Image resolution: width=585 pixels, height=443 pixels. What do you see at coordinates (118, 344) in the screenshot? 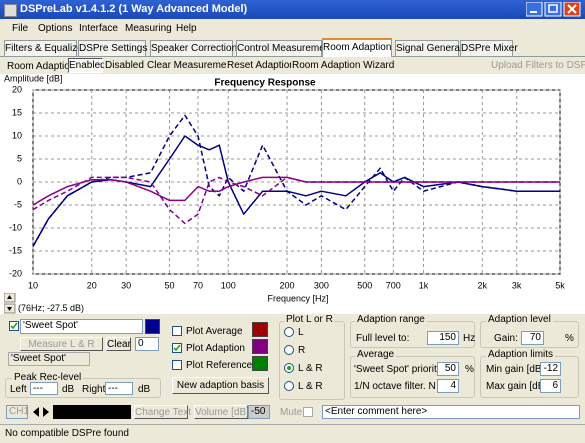
I see `button: Clear` at bounding box center [118, 344].